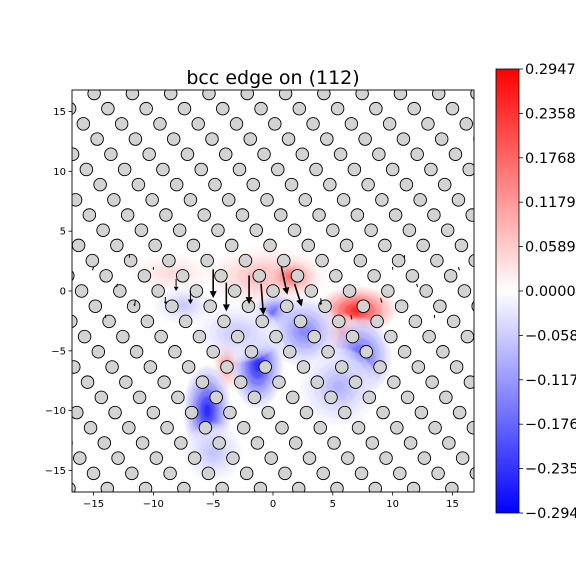 This screenshot has height=576, width=576. Describe the element at coordinates (93, 504) in the screenshot. I see `x-tick-label: −15` at that location.